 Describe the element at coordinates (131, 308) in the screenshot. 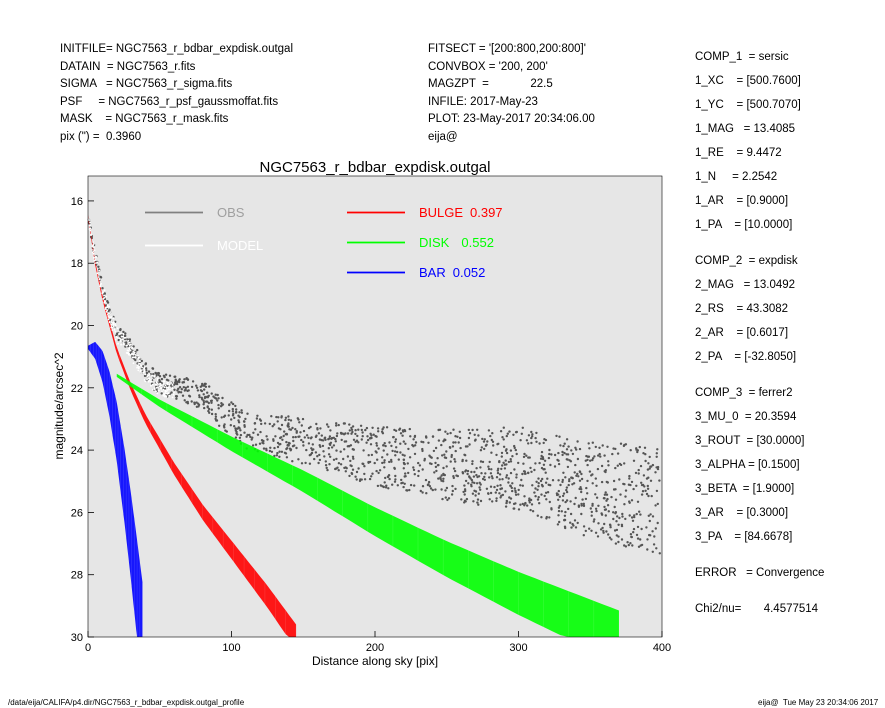

I see `model-points` at that location.